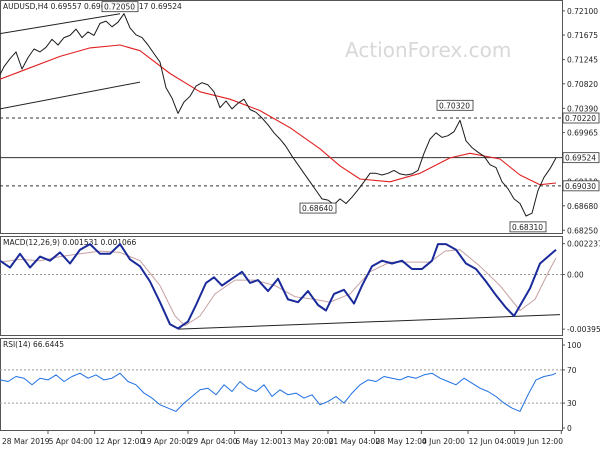 The image size is (600, 450). Describe the element at coordinates (574, 345) in the screenshot. I see `rsi-y-tick-0: 100` at that location.